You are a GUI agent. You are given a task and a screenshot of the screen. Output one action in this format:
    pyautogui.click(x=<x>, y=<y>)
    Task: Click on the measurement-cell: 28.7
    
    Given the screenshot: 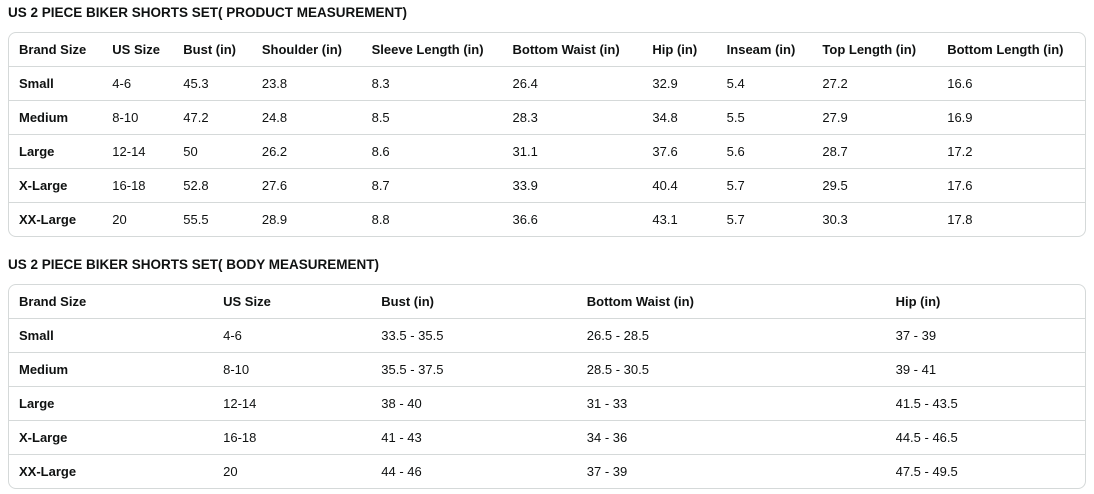 What is the action you would take?
    pyautogui.click(x=835, y=151)
    